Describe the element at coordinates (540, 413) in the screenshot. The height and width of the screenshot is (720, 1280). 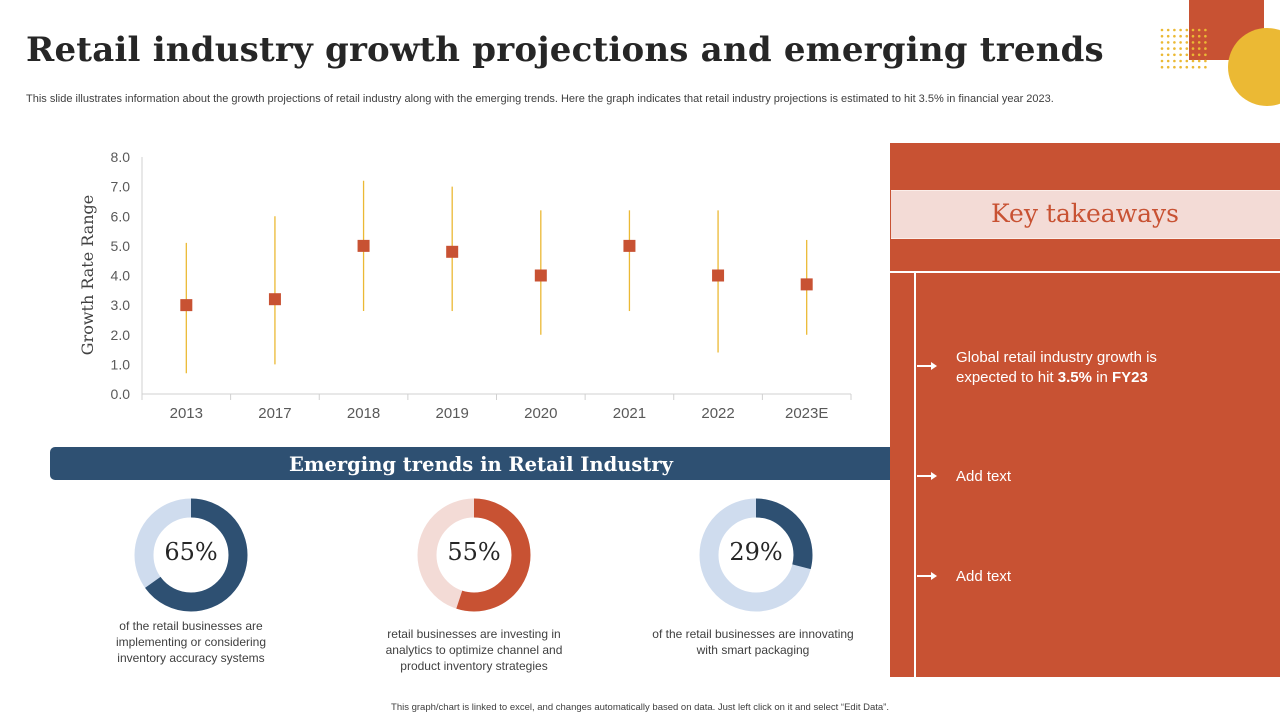
I see `x-tick-label: 2020` at that location.